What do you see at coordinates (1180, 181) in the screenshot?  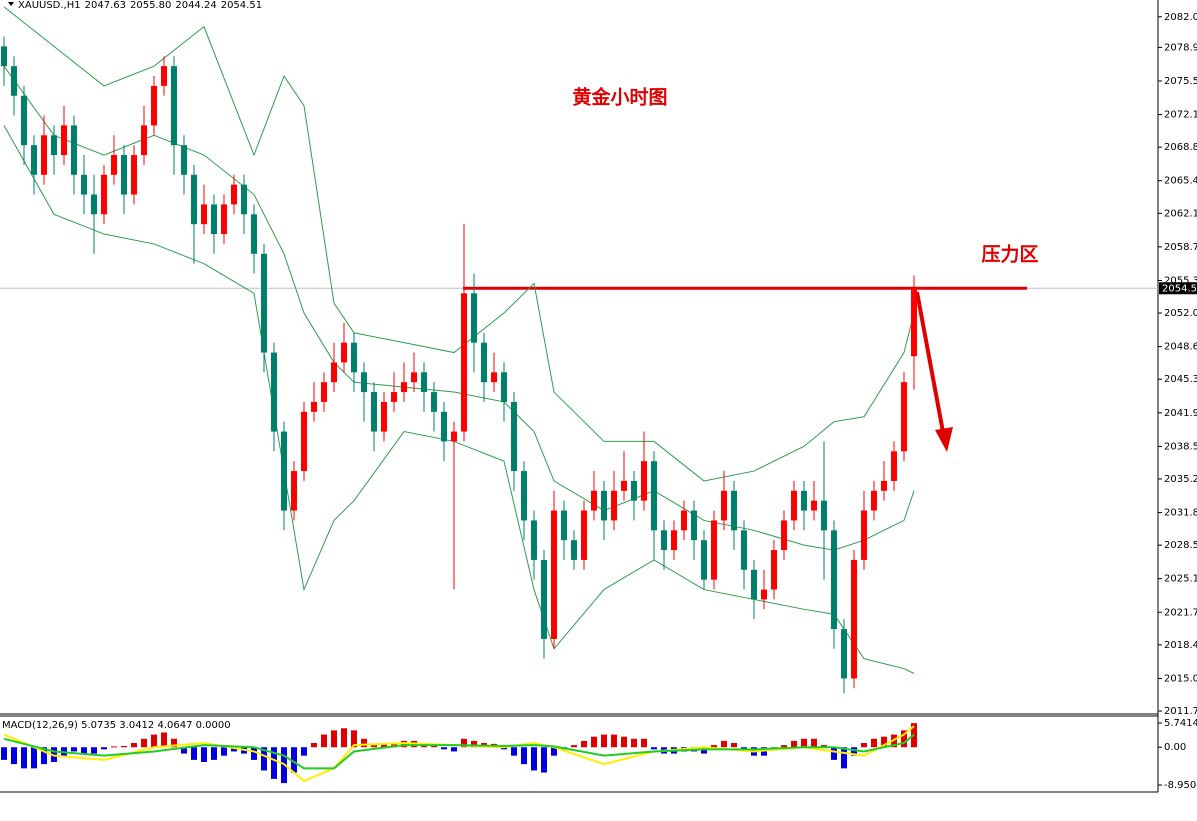 I see `y-tick-label: 2065.40` at bounding box center [1180, 181].